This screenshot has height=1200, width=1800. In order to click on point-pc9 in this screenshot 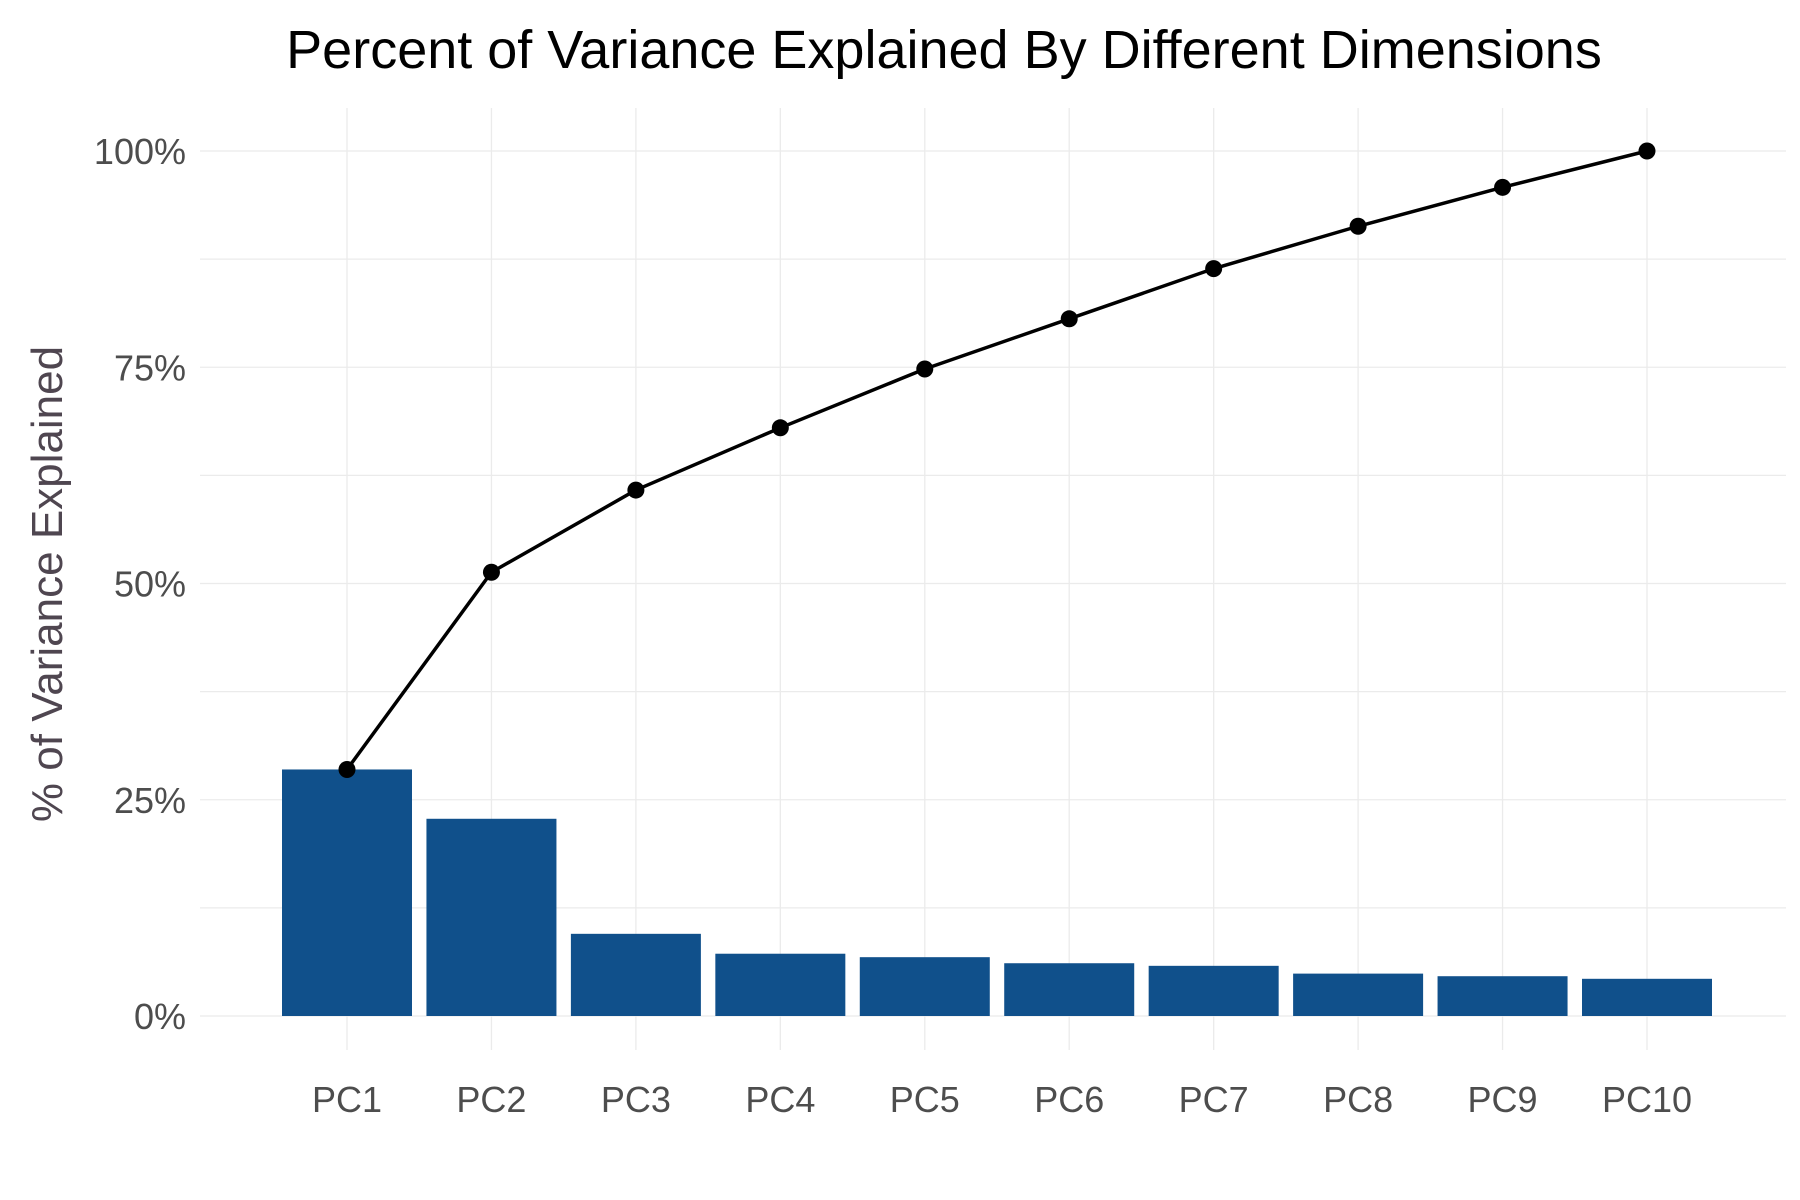, I will do `click(1503, 187)`.